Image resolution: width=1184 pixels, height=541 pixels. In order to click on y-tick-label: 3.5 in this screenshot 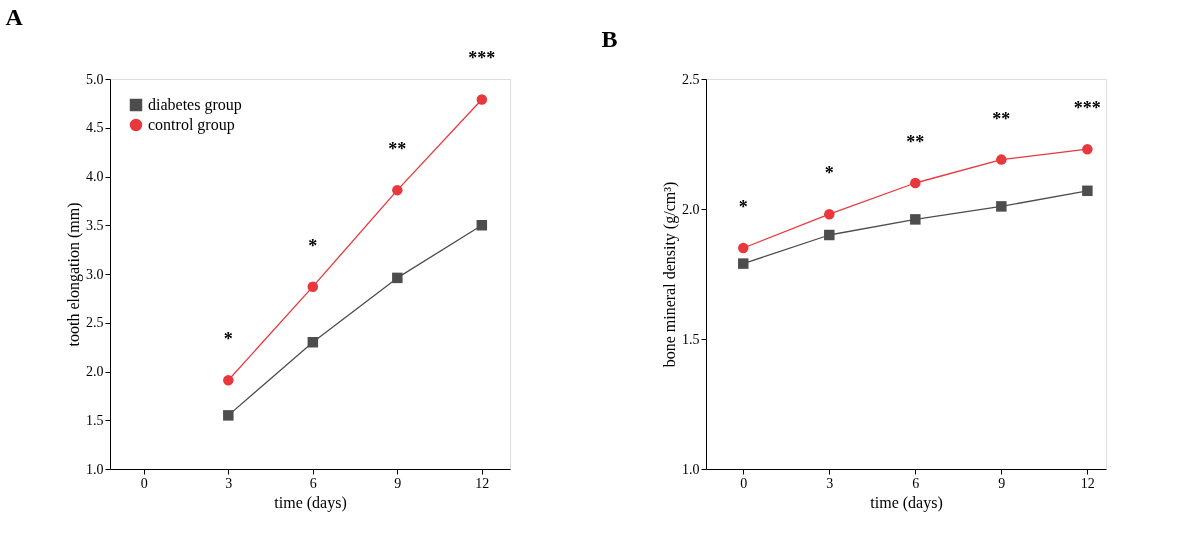, I will do `click(95, 225)`.